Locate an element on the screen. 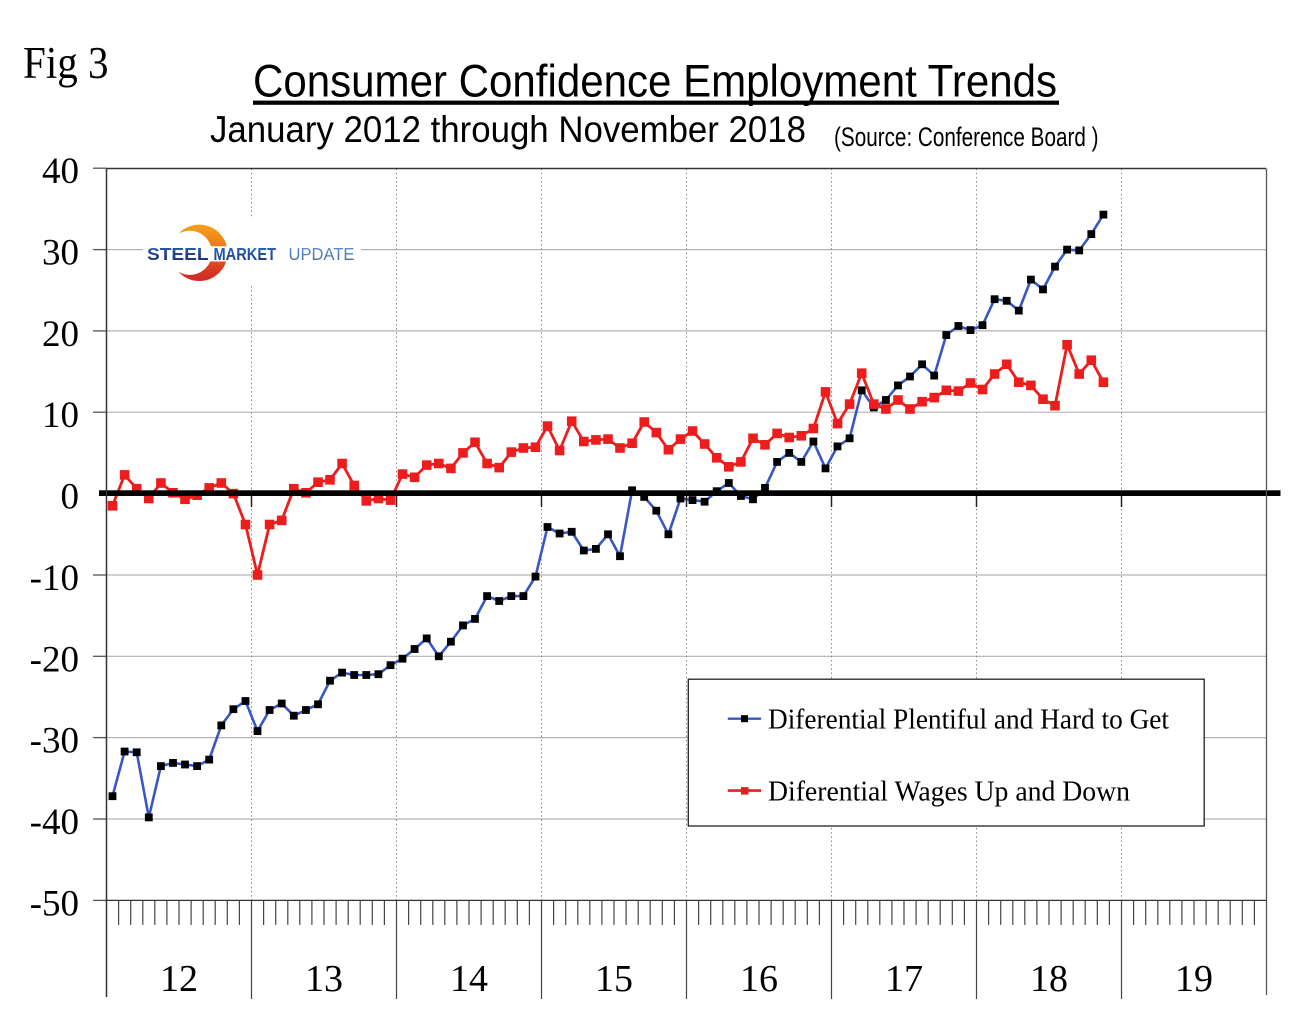 This screenshot has width=1298, height=1031. svg-text:Diferential Plentiful and Hard: Diferential Plentiful and Hard to Get is located at coordinates (968, 720).